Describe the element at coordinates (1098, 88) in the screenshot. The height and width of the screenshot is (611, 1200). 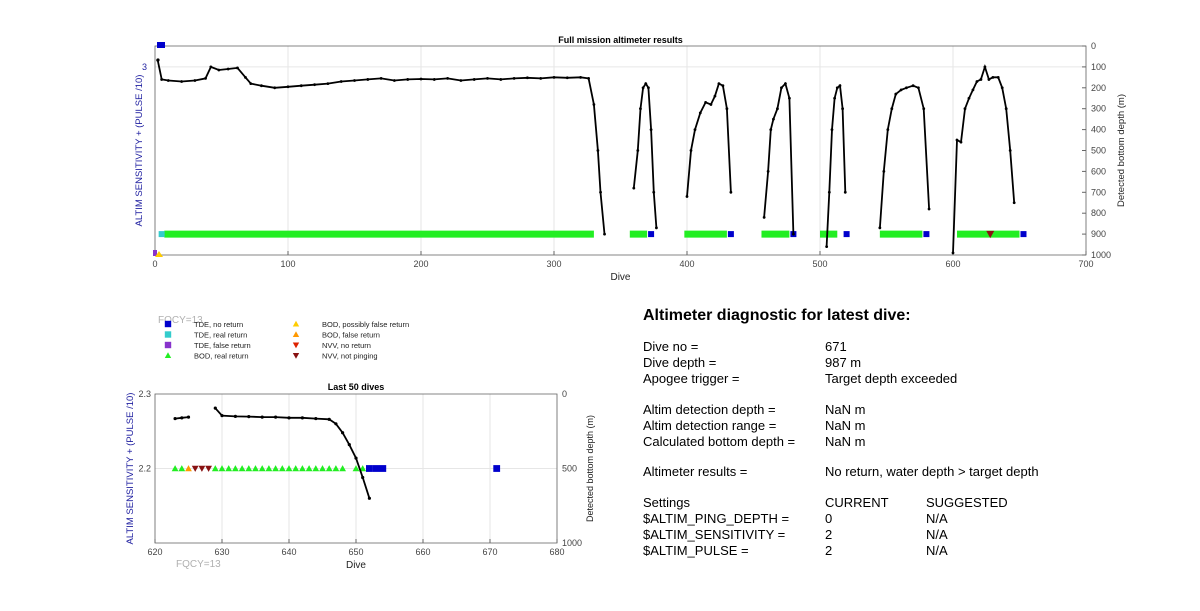
I see `y-right-tick-label: 200` at that location.